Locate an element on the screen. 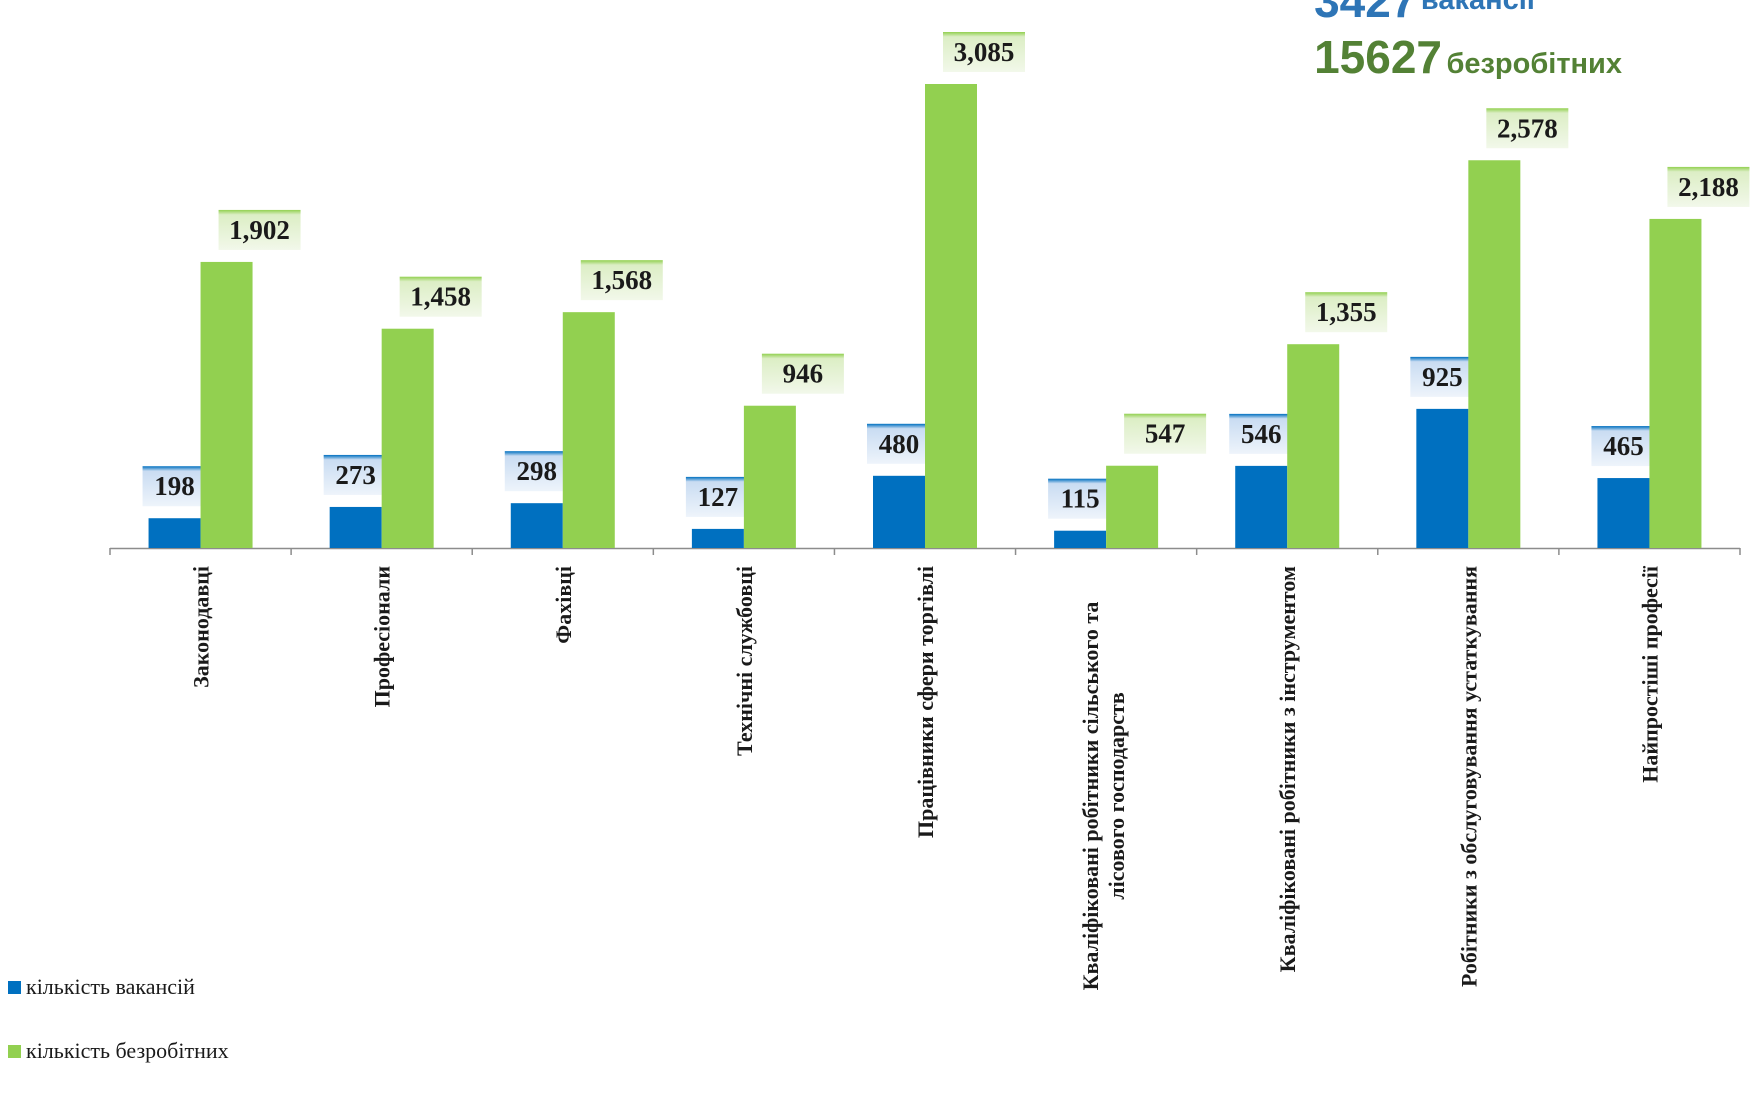 The image size is (1752, 1100). category-label: Робітники з обслуговування устаткування is located at coordinates (1468, 776).